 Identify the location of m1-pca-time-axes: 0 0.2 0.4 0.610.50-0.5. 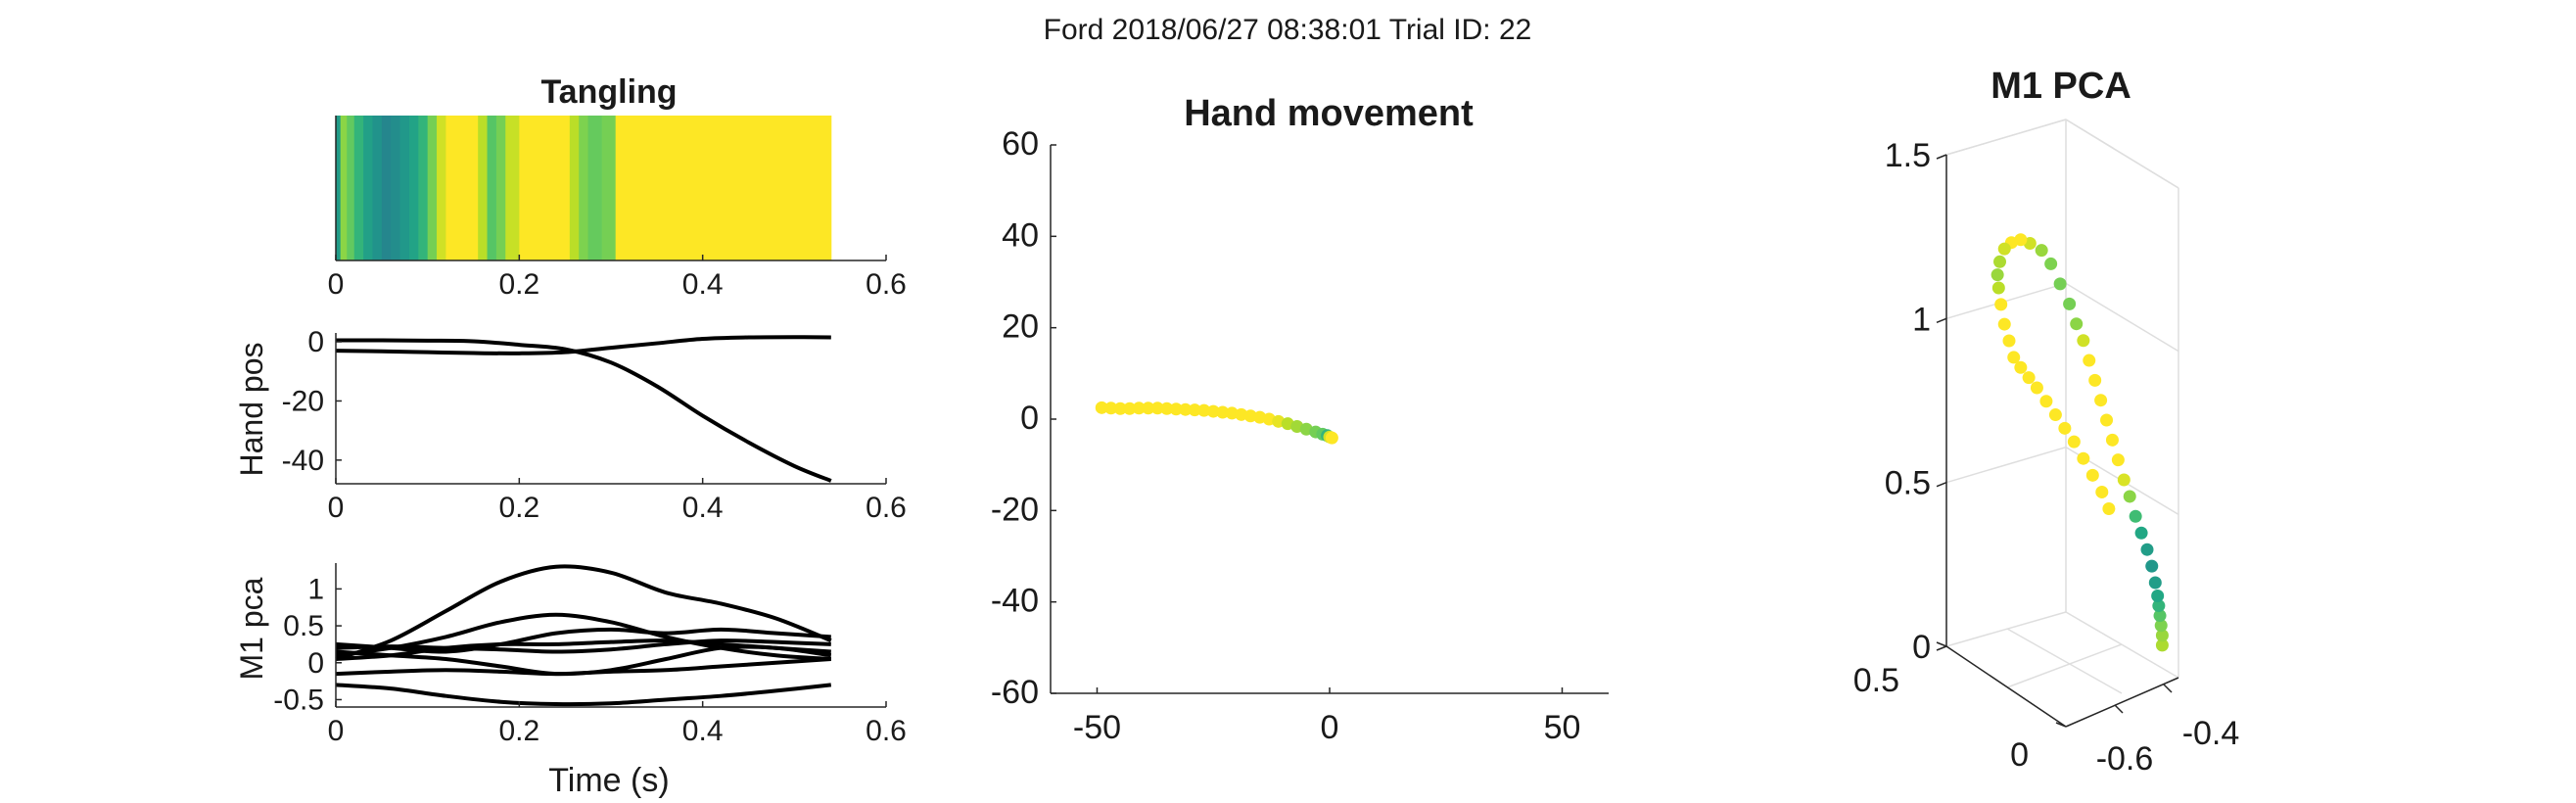
(590, 655).